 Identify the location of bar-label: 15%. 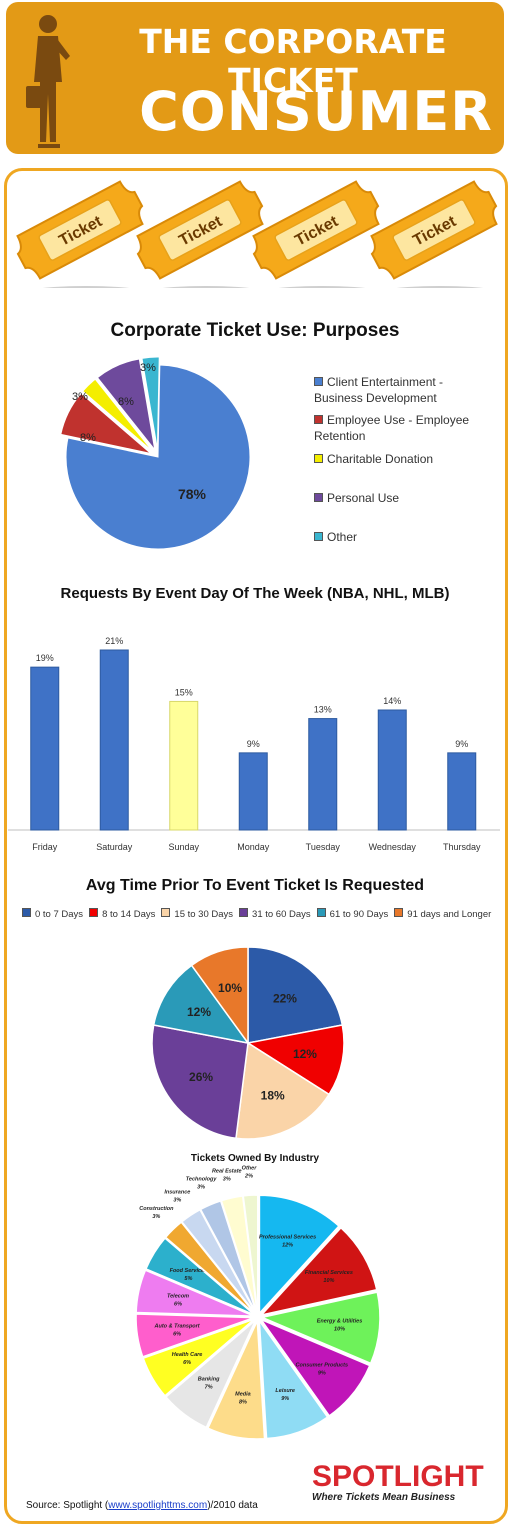
(184, 692).